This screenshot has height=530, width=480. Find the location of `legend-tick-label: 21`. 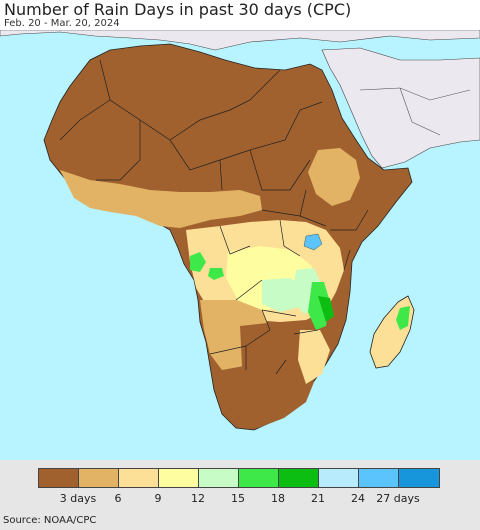

legend-tick-label: 21 is located at coordinates (318, 498).